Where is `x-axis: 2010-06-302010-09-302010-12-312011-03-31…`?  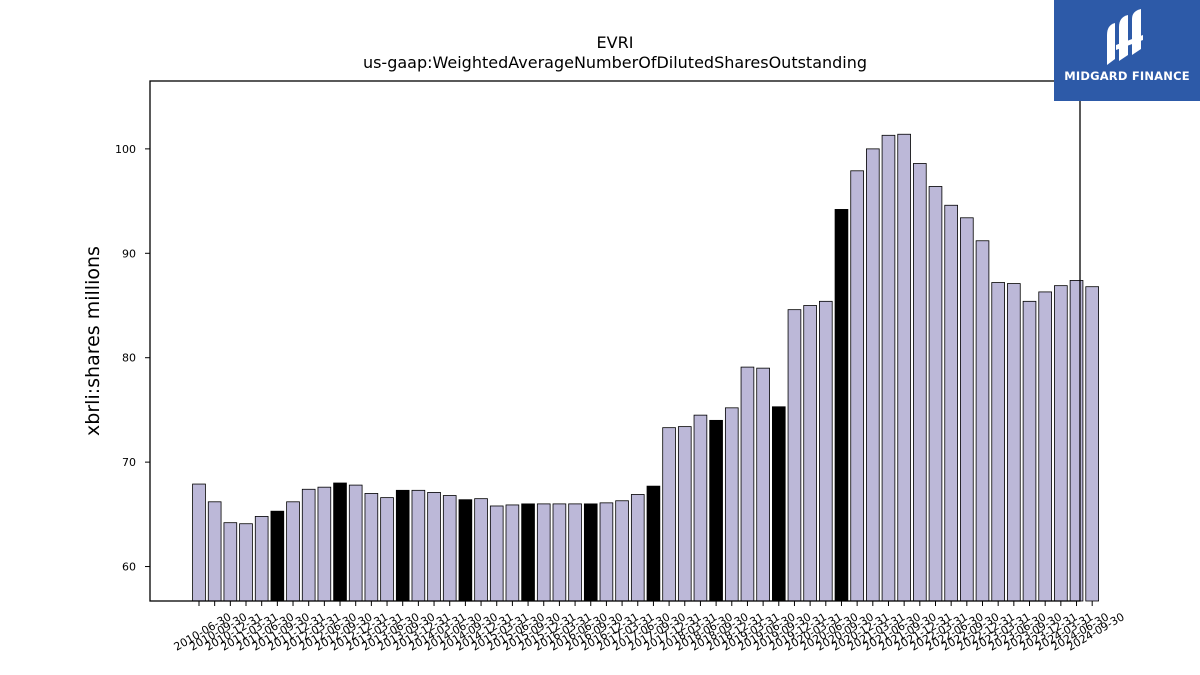
x-axis: 2010-06-302010-09-302010-12-312011-03-31… is located at coordinates (649, 627).